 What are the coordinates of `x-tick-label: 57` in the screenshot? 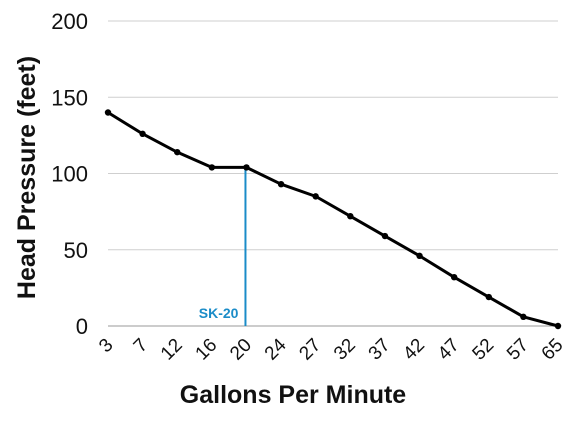 It's located at (518, 350).